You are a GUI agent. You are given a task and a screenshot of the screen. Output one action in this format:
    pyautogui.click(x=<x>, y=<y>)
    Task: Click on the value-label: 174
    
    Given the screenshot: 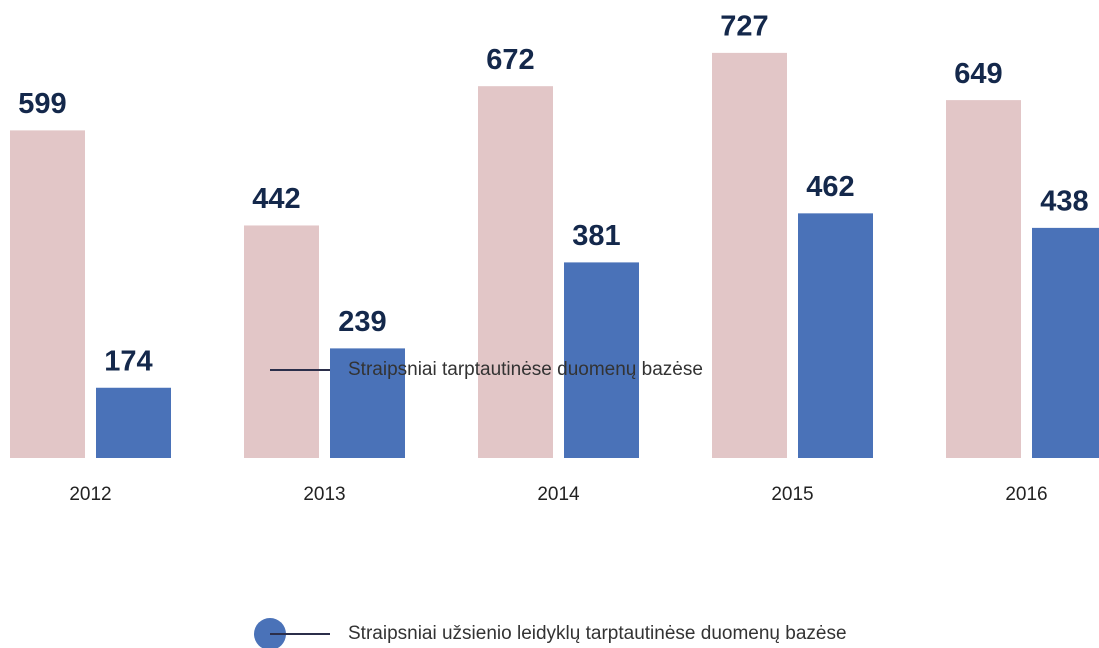 What is the action you would take?
    pyautogui.click(x=128, y=361)
    